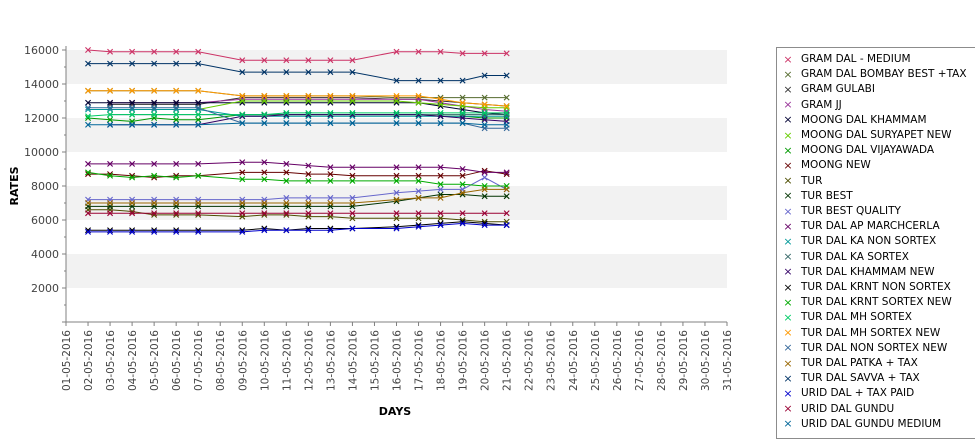 This screenshot has width=975, height=439. I want to click on y-axis-label: RATES, so click(14, 185).